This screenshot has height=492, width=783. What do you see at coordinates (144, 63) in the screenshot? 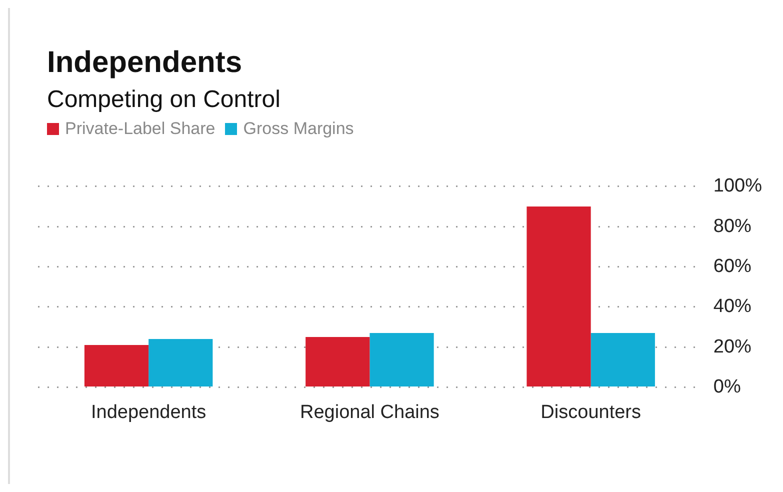
I see `chart-title: Independents` at bounding box center [144, 63].